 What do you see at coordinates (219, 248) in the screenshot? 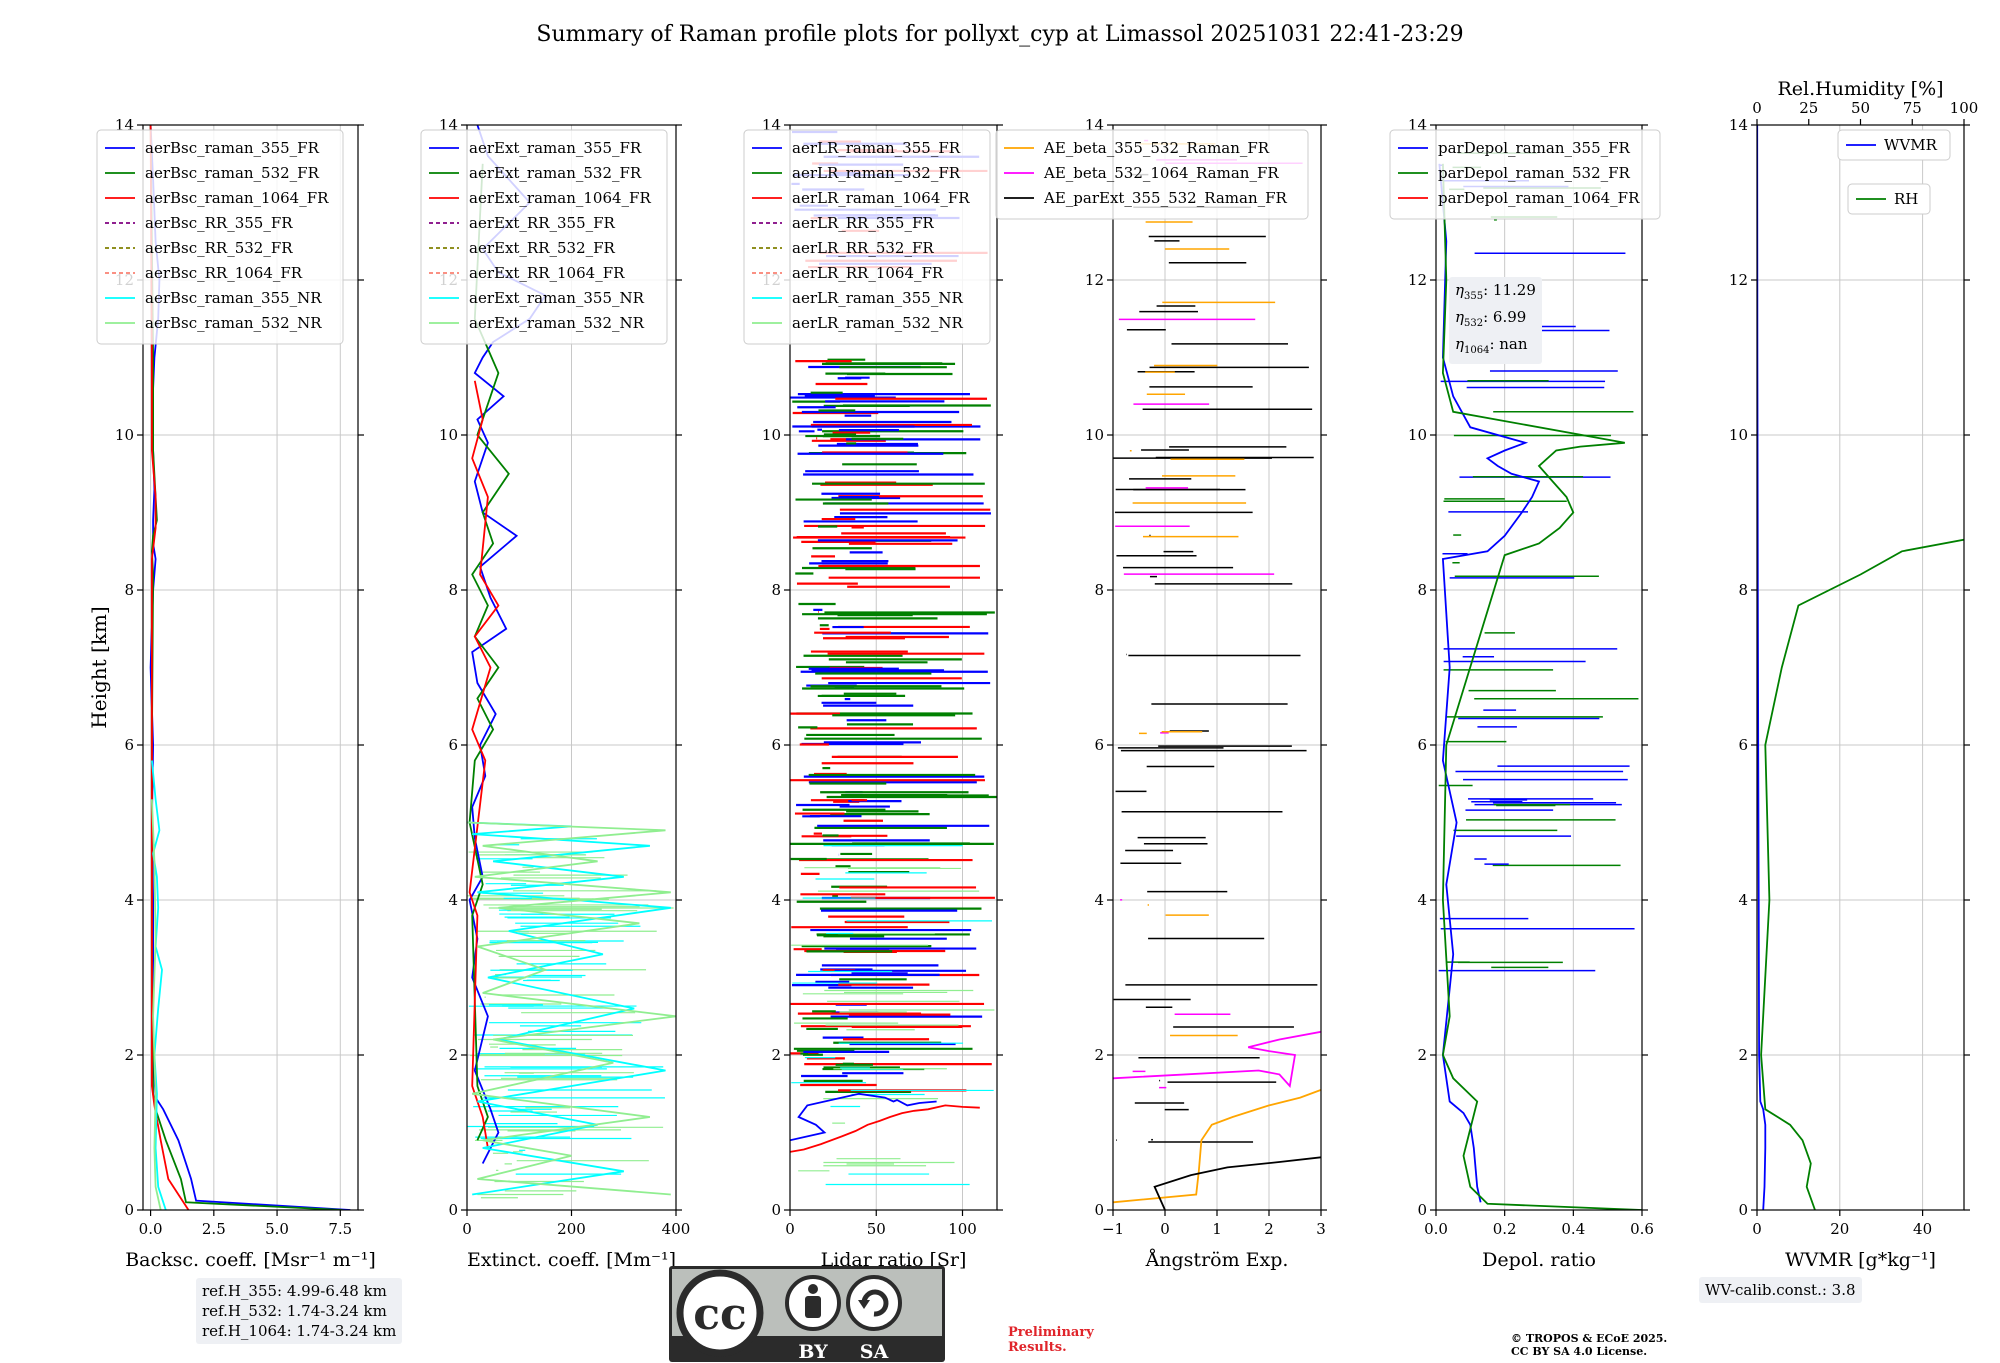
I see `legend-entry: aerBsc_RR_532_FR` at bounding box center [219, 248].